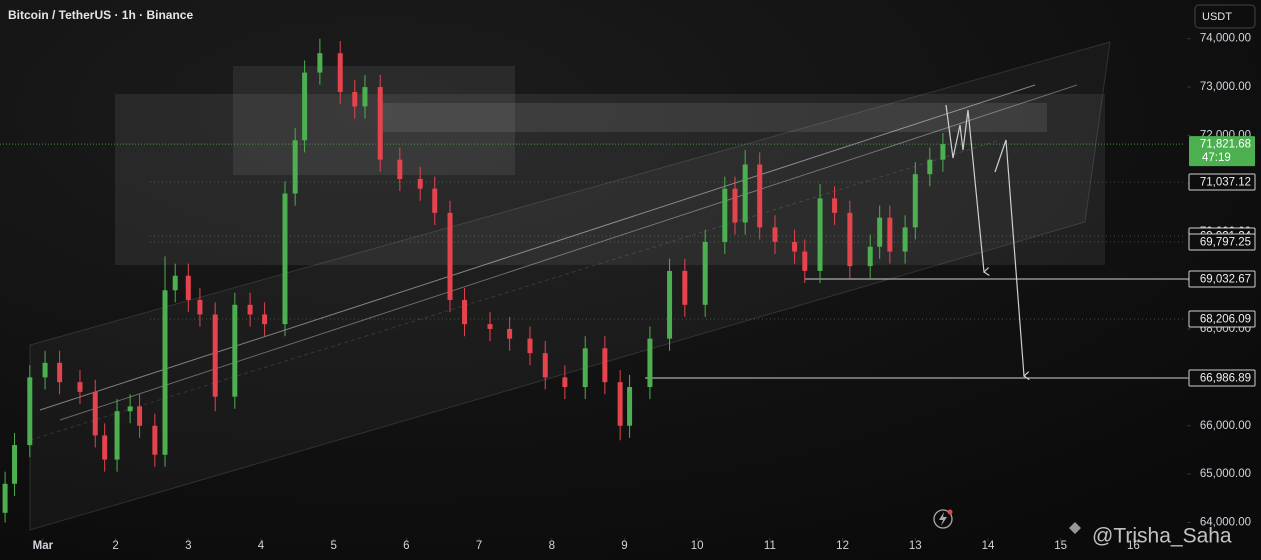 The width and height of the screenshot is (1261, 560). What do you see at coordinates (479, 546) in the screenshot?
I see `x-tick-label: 7` at bounding box center [479, 546].